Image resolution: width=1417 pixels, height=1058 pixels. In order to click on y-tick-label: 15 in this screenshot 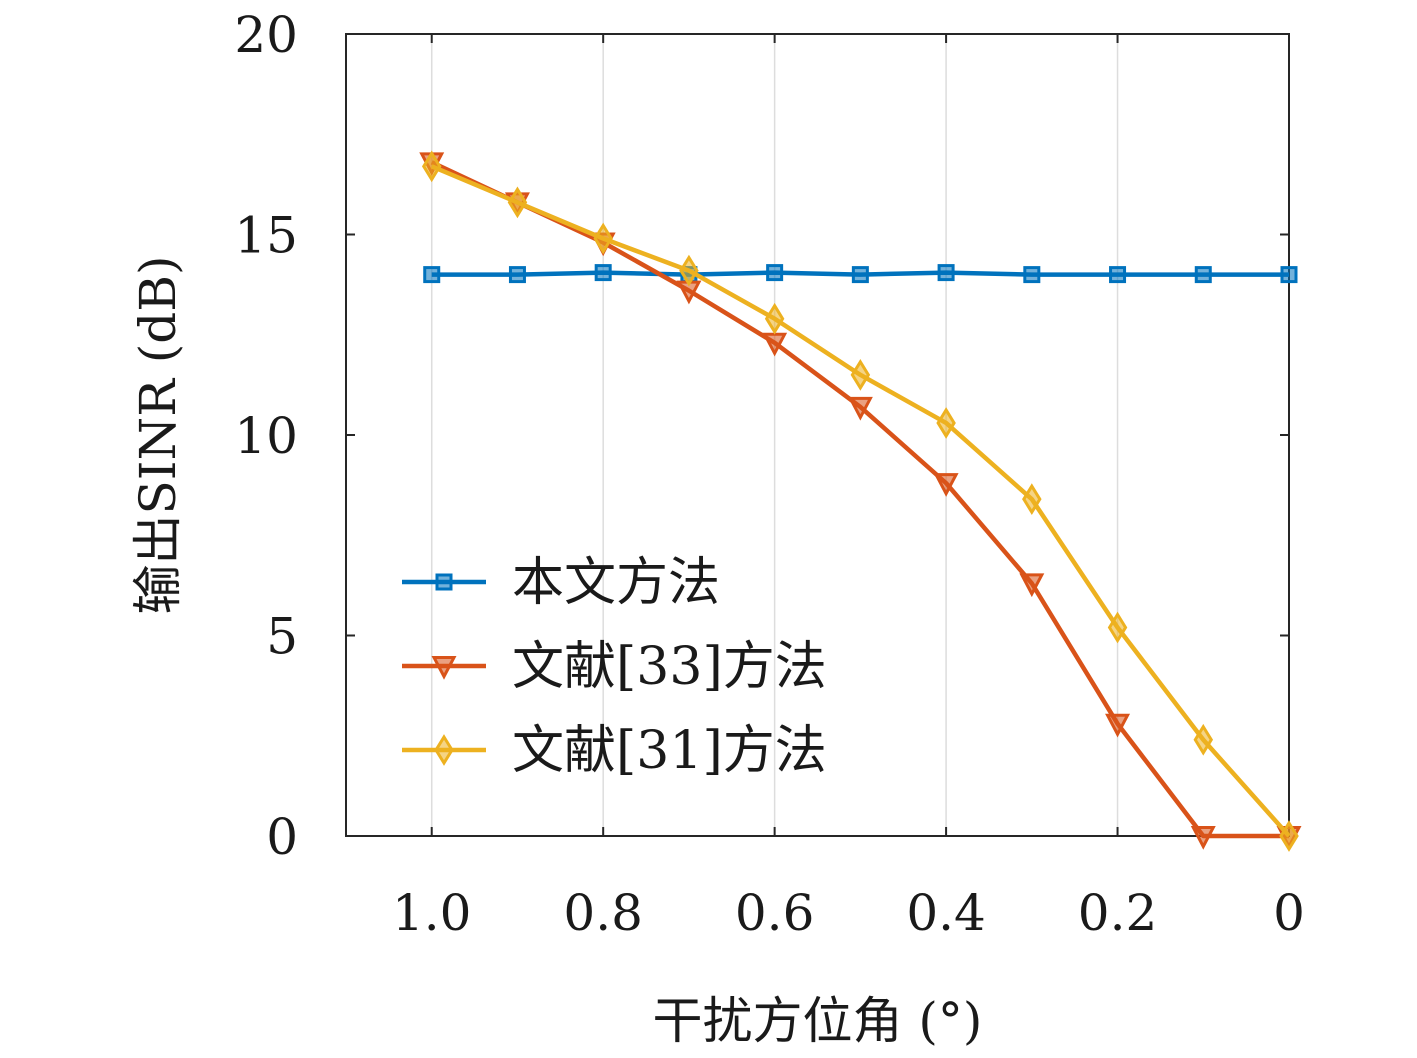, I will do `click(266, 236)`.